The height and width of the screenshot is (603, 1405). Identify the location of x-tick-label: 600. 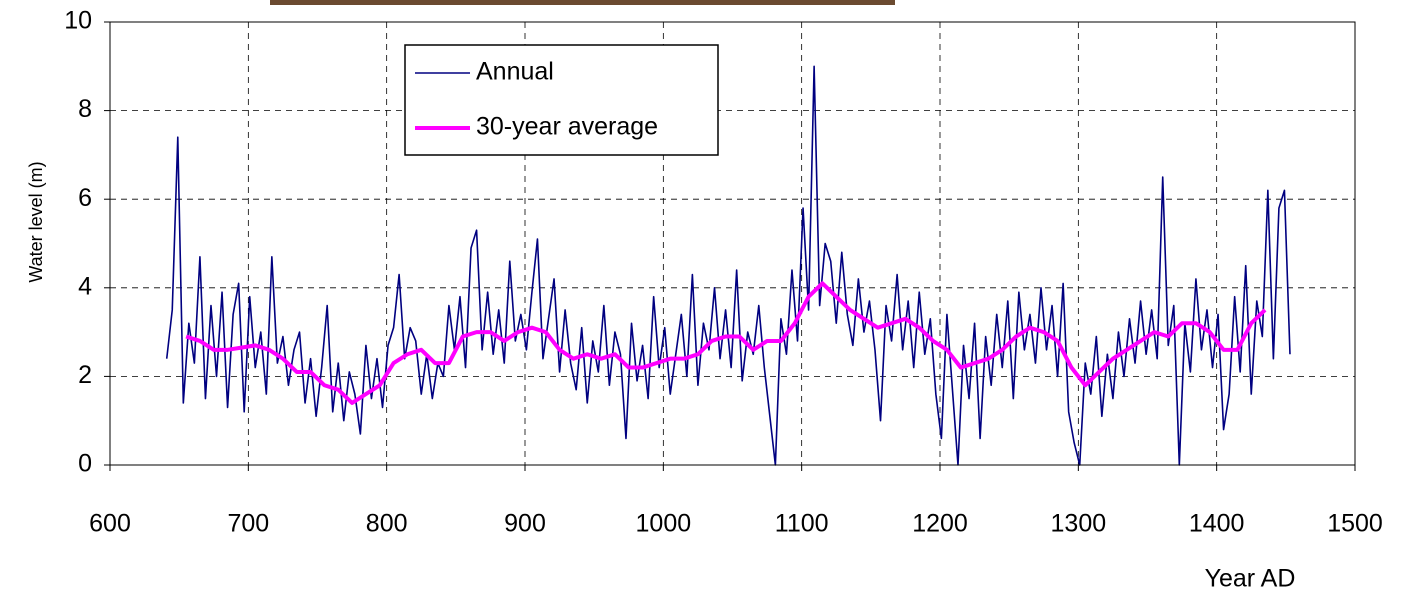
(110, 524).